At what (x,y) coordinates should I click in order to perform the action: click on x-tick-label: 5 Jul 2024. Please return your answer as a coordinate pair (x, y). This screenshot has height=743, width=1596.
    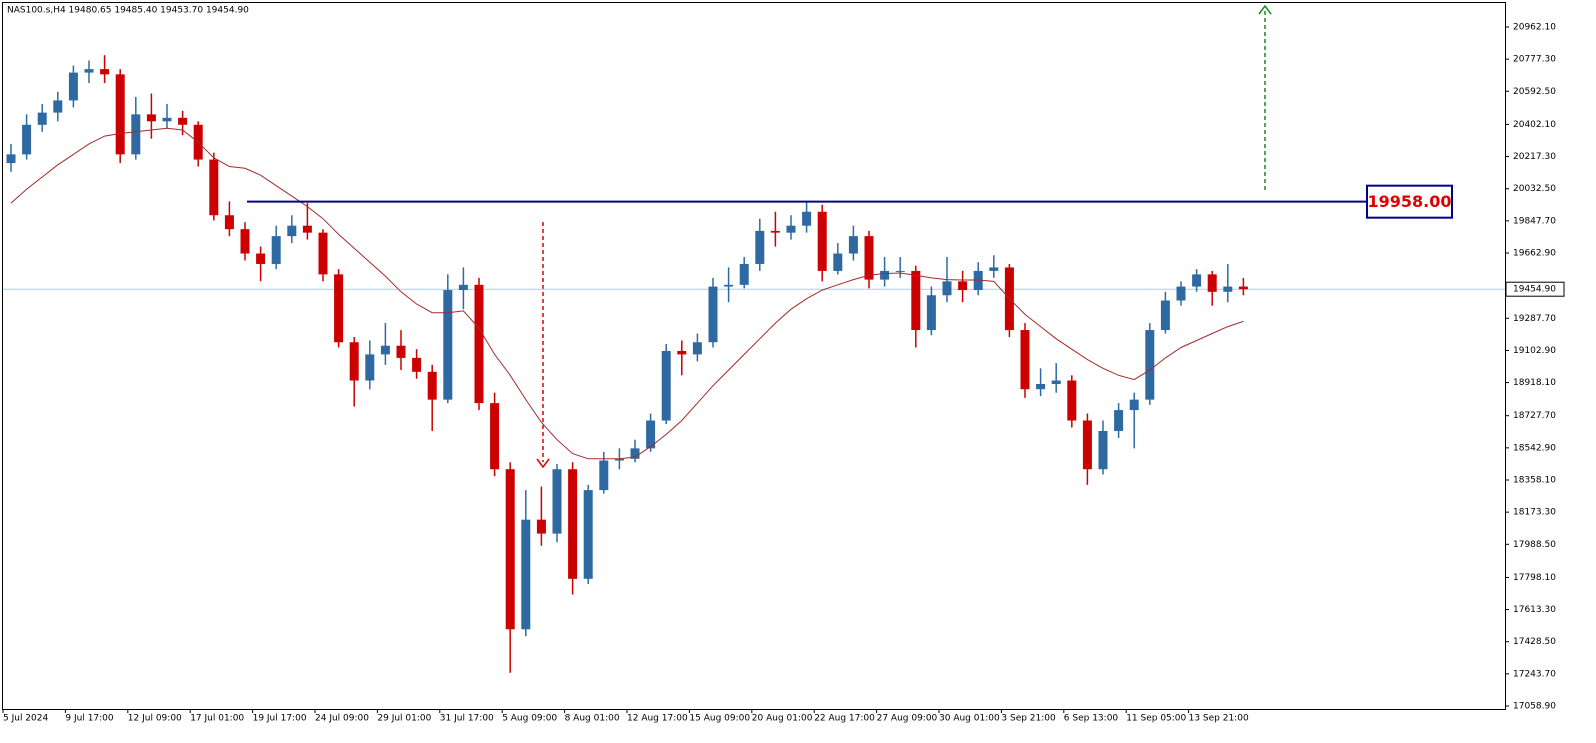
    Looking at the image, I should click on (25, 719).